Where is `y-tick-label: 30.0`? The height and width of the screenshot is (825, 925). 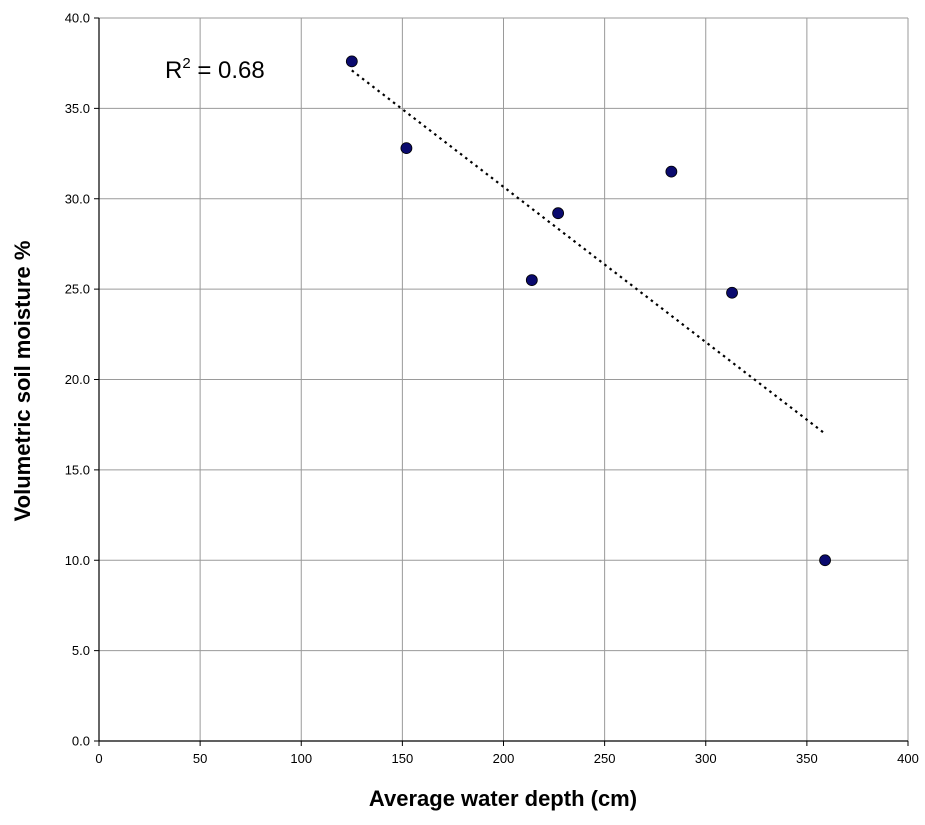
y-tick-label: 30.0 is located at coordinates (77, 198).